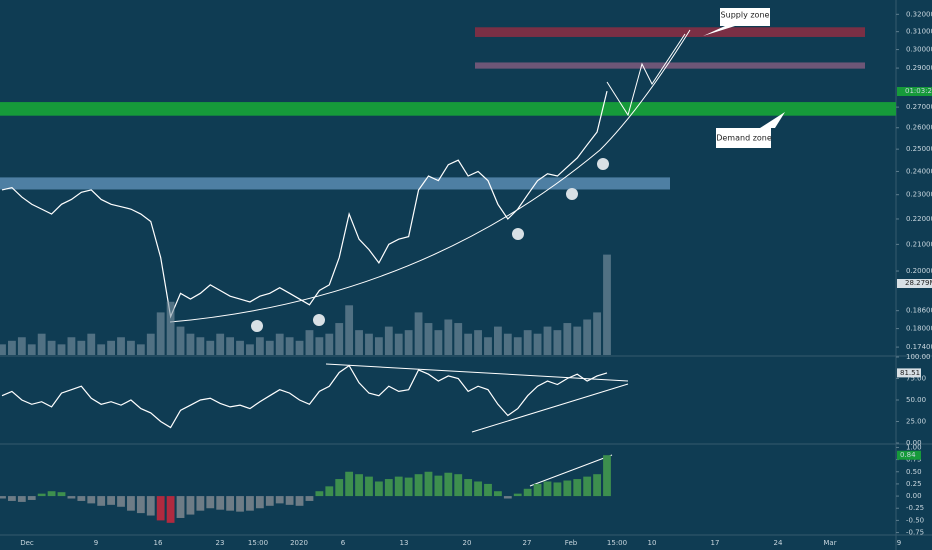  Describe the element at coordinates (744, 138) in the screenshot. I see `annotation: Demand zone` at that location.